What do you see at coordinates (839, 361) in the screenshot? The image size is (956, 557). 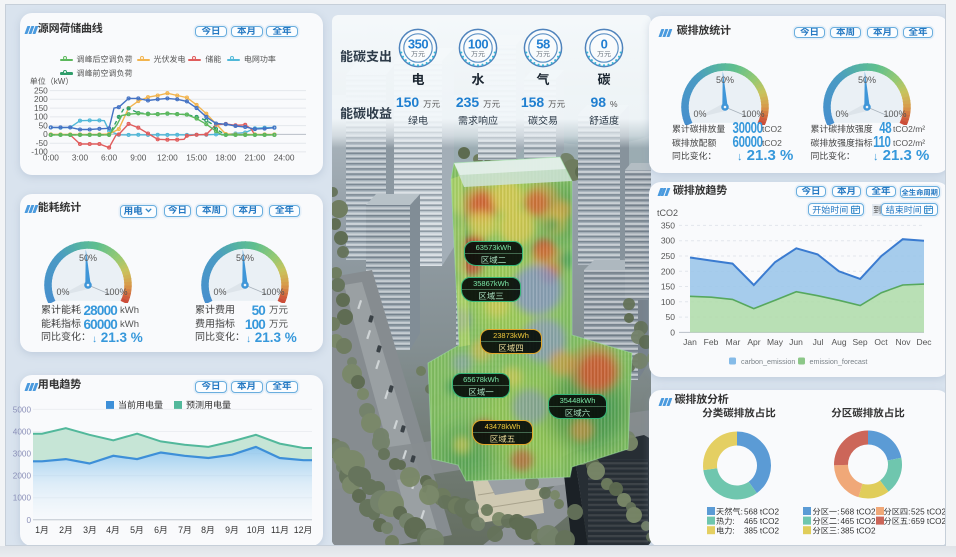 I see `svg-text: emission_forecast` at bounding box center [839, 361].